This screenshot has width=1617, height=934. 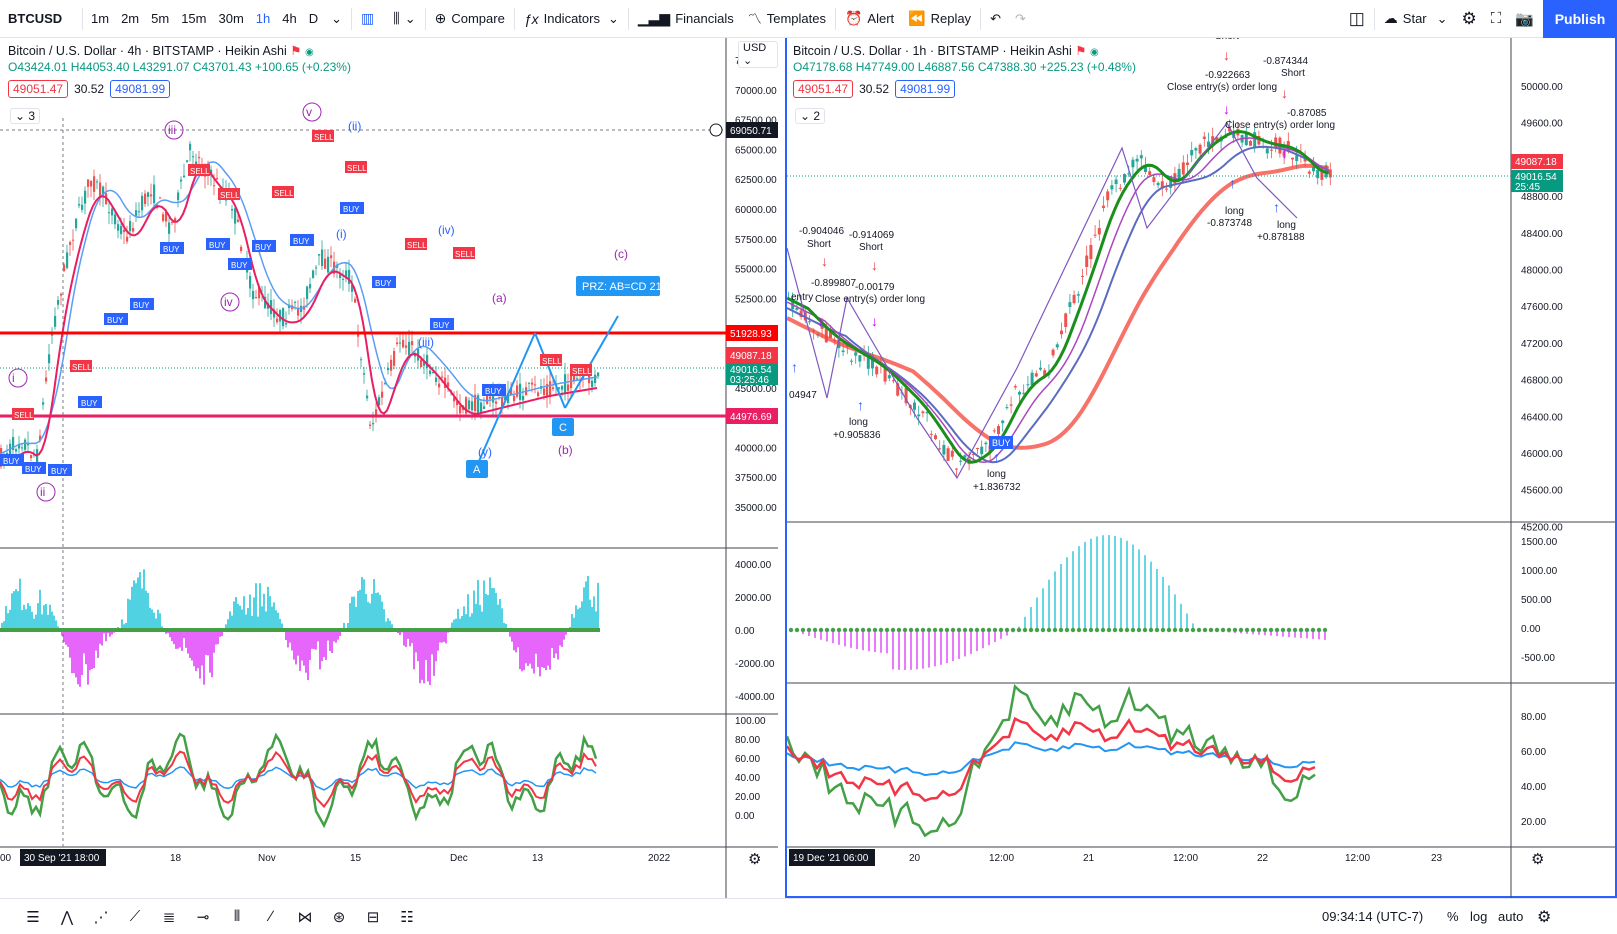 I want to click on replay-button: ⏪ Replay, so click(x=939, y=19).